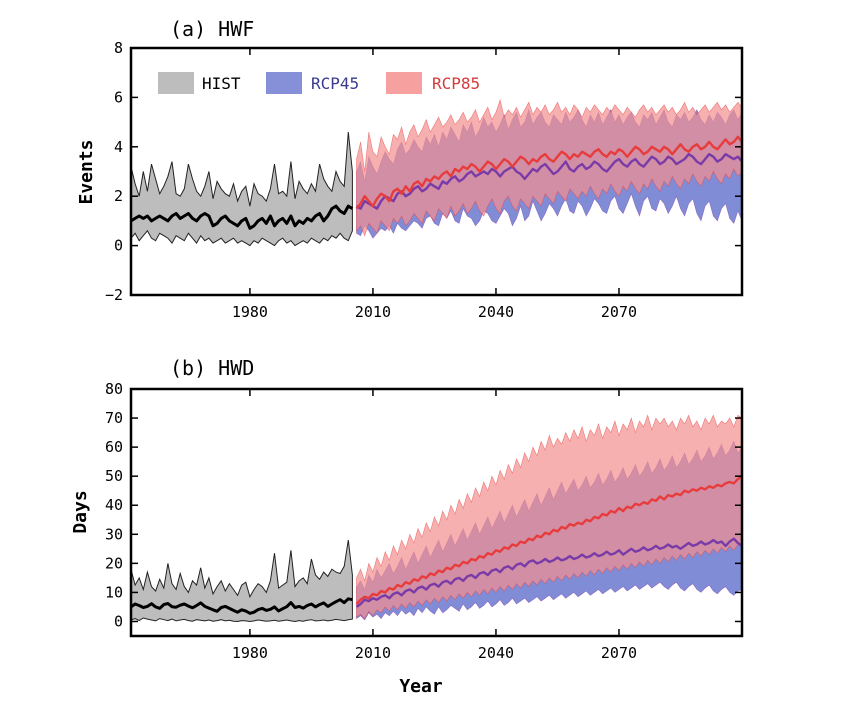 Image resolution: width=841 pixels, height=701 pixels. What do you see at coordinates (118, 621) in the screenshot?
I see `y-tick-label-hwd: 0` at bounding box center [118, 621].